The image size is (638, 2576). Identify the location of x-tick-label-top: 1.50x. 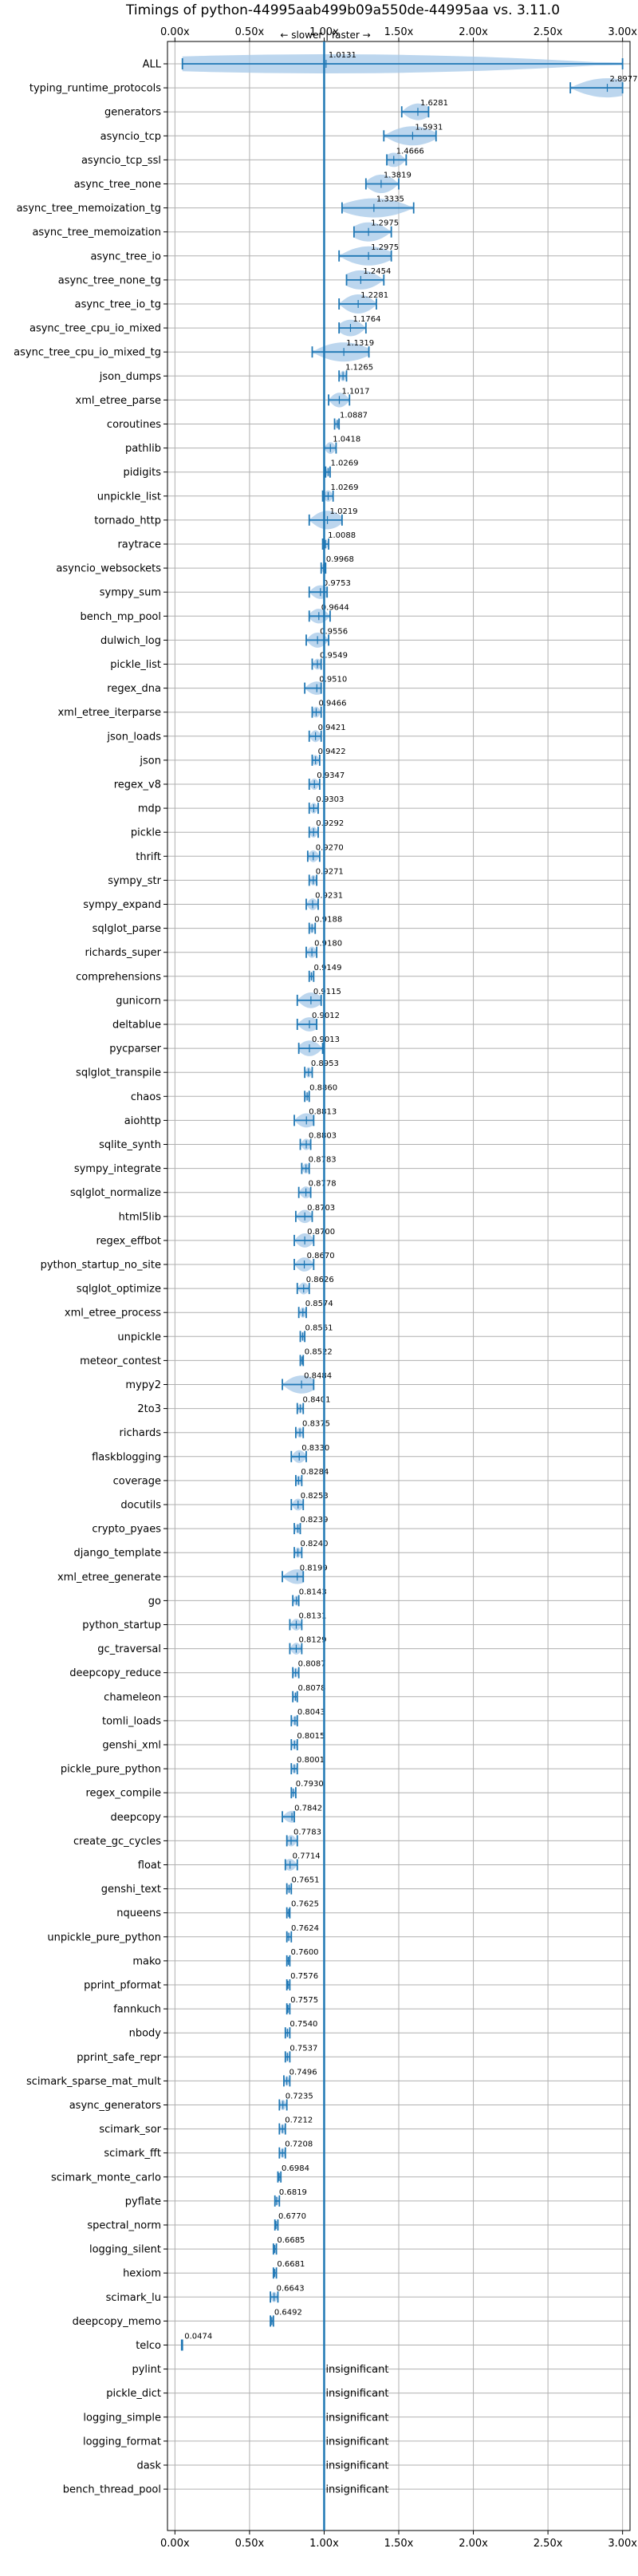
(399, 32).